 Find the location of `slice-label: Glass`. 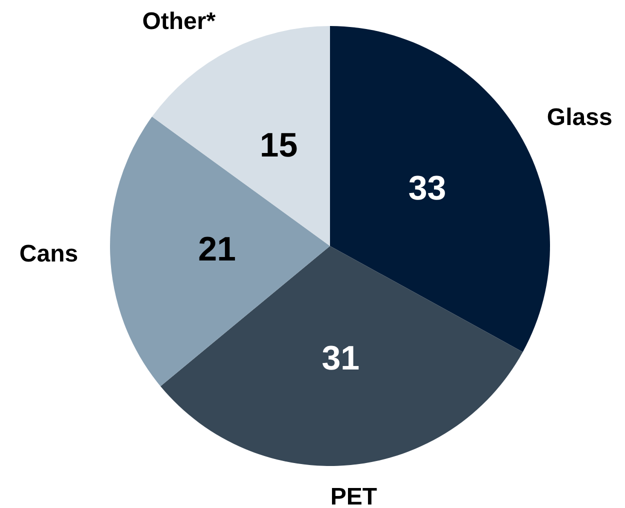

slice-label: Glass is located at coordinates (579, 118).